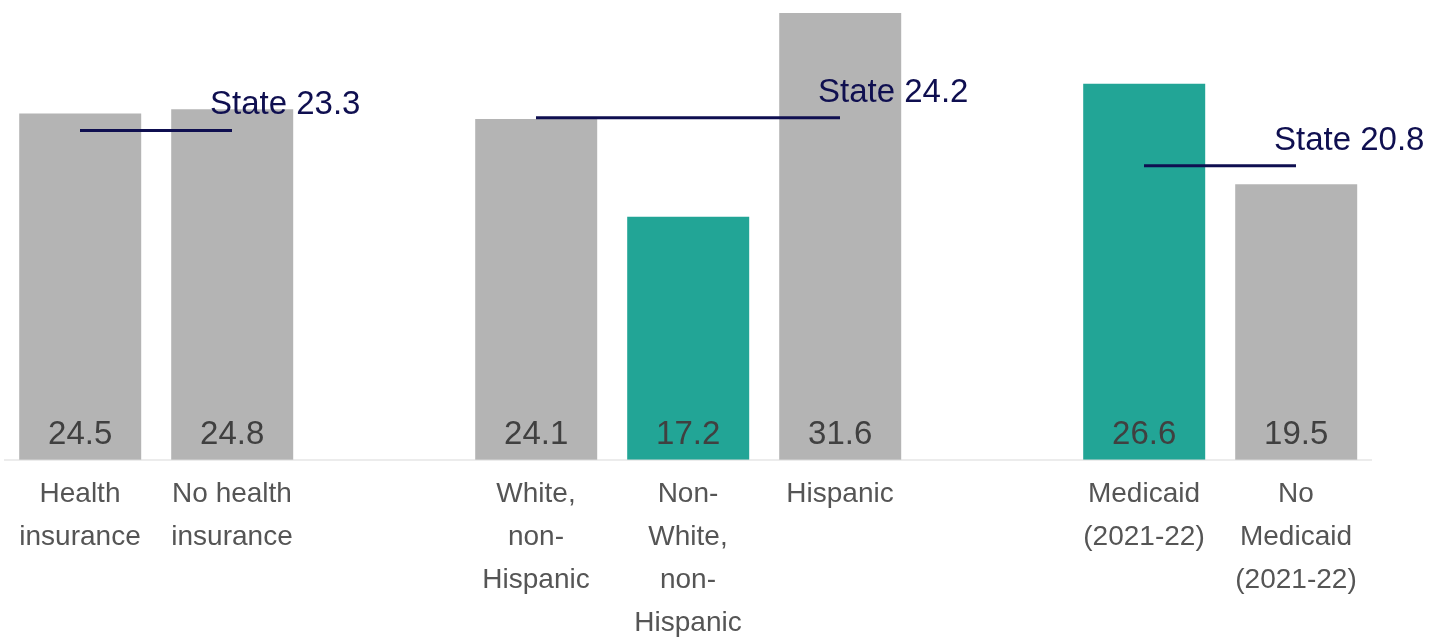 Image resolution: width=1450 pixels, height=641 pixels. What do you see at coordinates (536, 535) in the screenshot?
I see `x-tick-label: White, non-Hispanic` at bounding box center [536, 535].